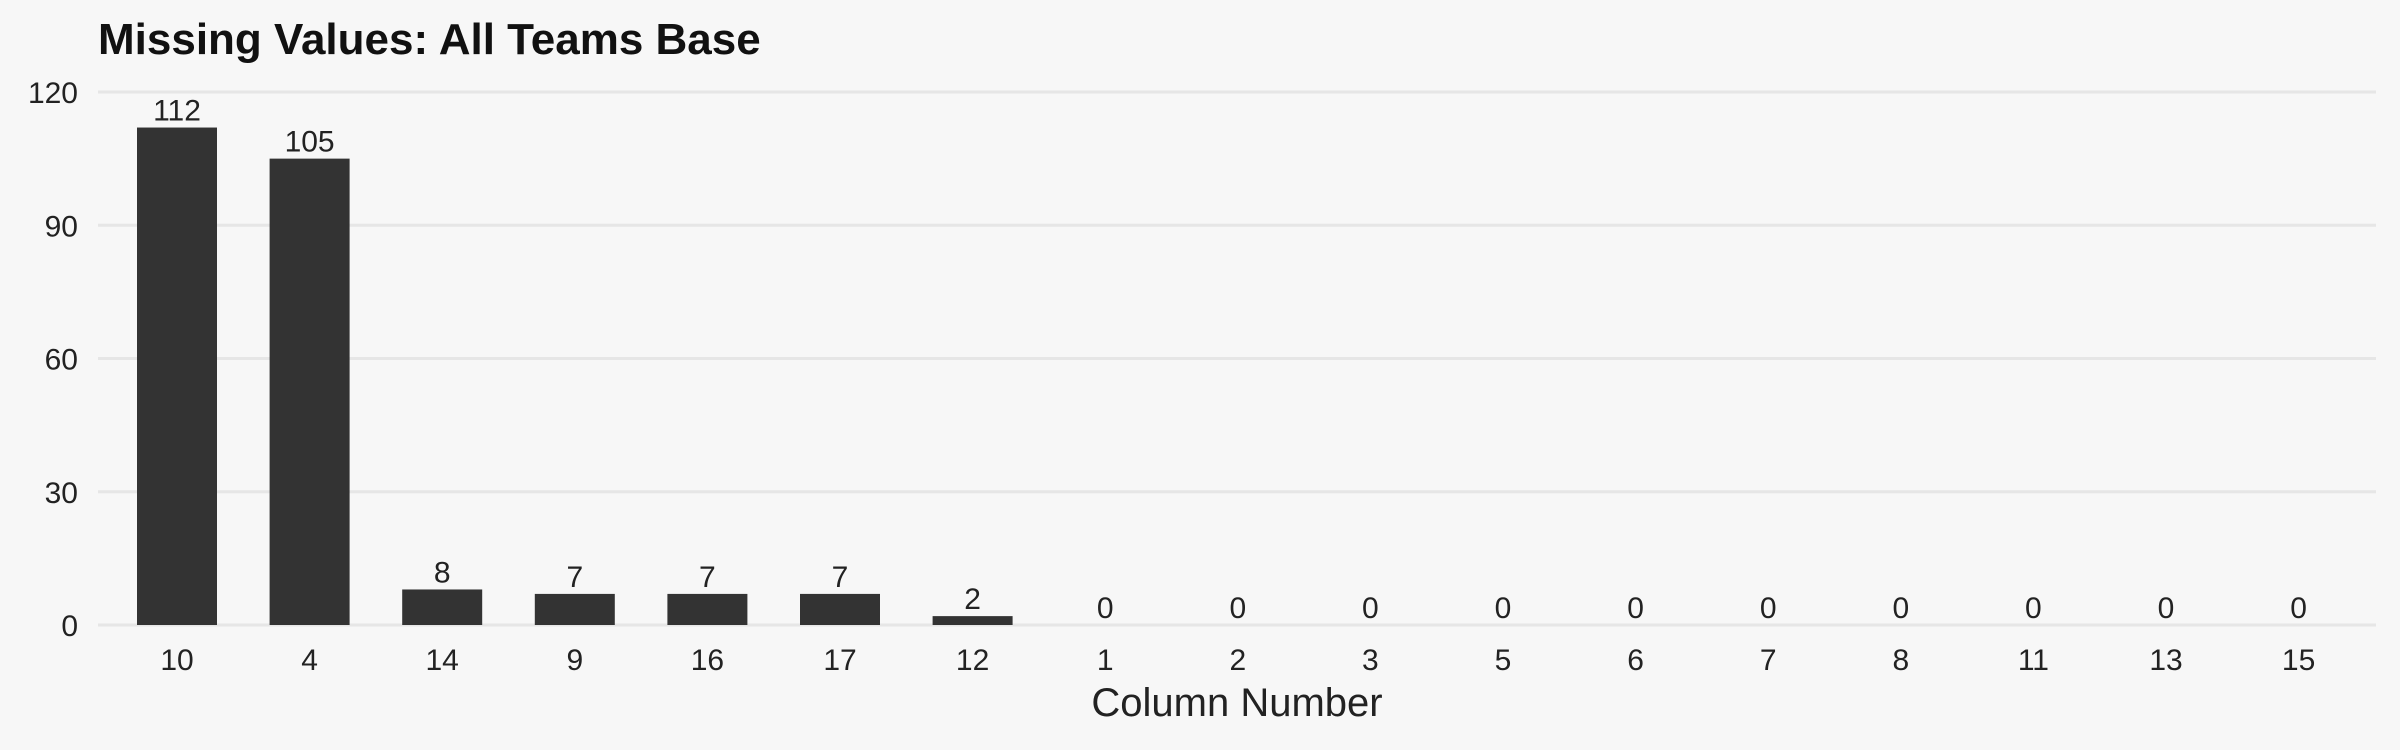  What do you see at coordinates (1105, 660) in the screenshot?
I see `x-tick-label: 1` at bounding box center [1105, 660].